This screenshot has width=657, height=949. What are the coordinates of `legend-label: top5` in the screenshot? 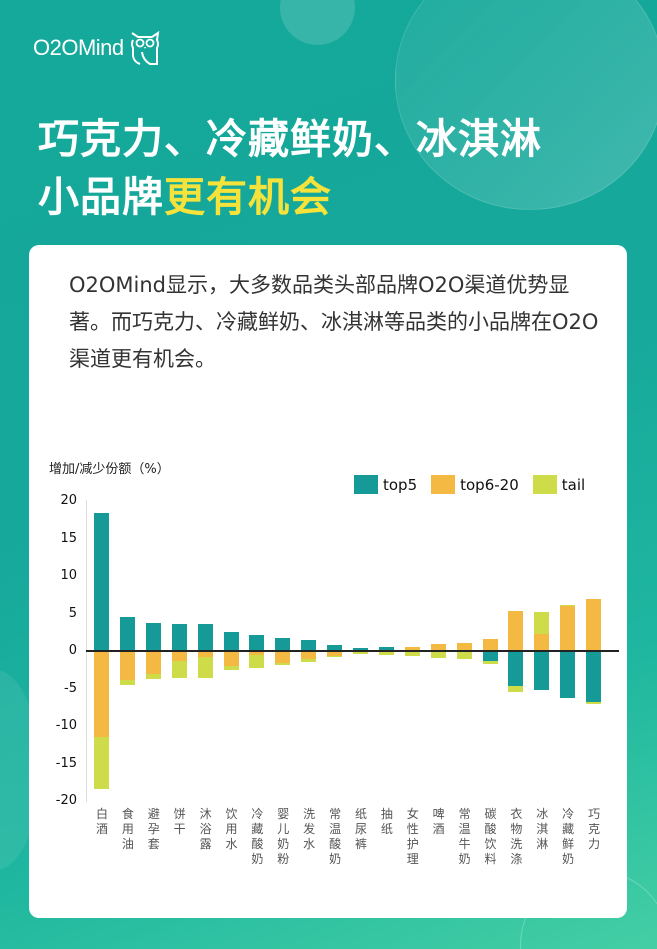 It's located at (400, 484).